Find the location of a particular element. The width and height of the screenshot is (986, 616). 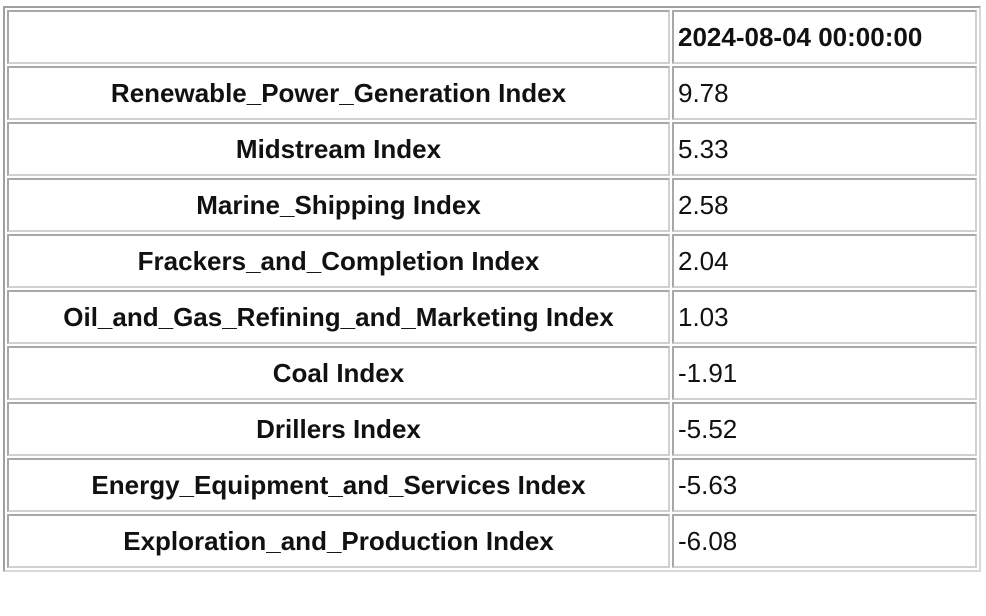

row-label: Frackers_and_Completion Index is located at coordinates (338, 261).